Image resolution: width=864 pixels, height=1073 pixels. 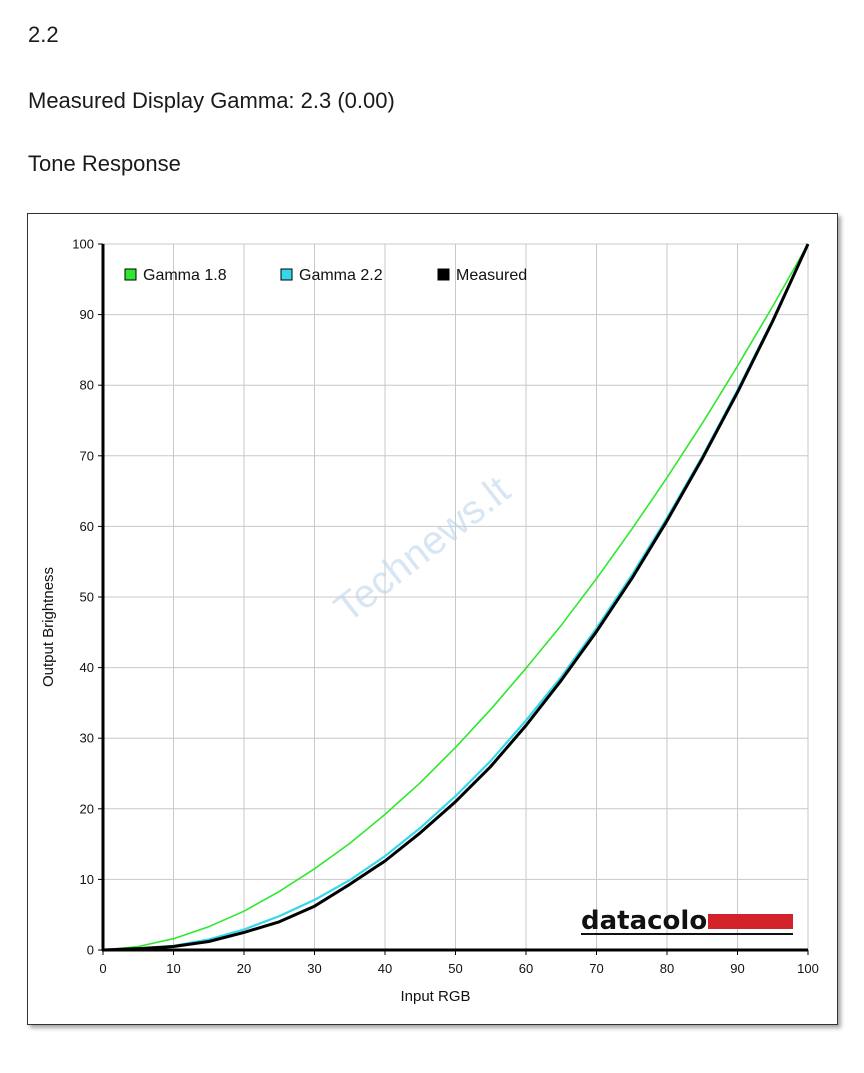 I want to click on y-tick-label: 10, so click(x=87, y=879).